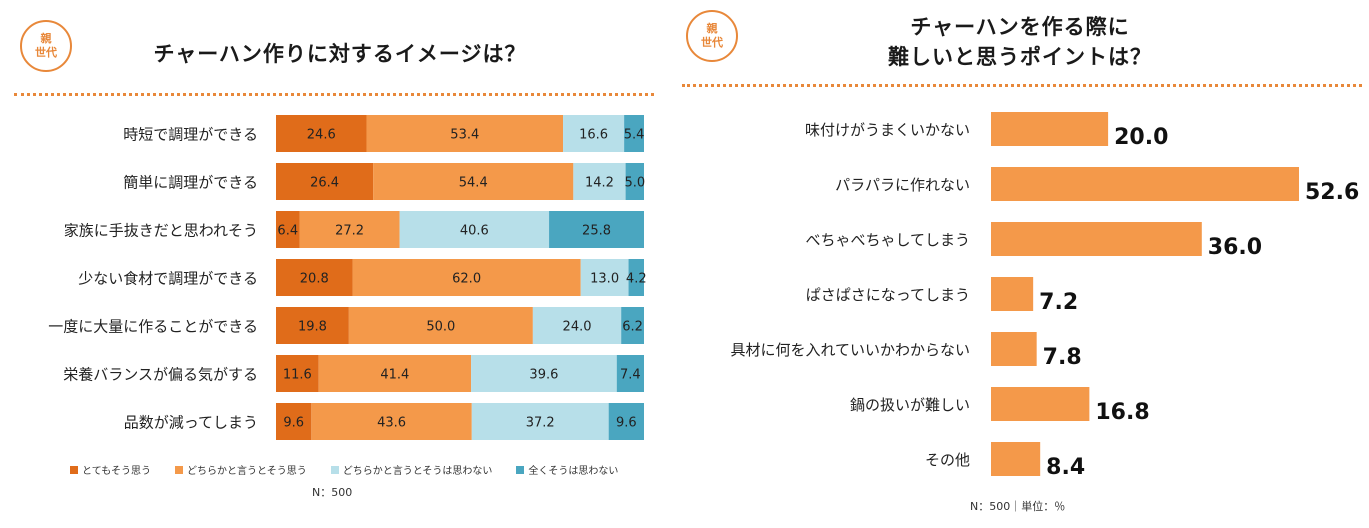 Image resolution: width=1369 pixels, height=528 pixels. What do you see at coordinates (161, 231) in the screenshot?
I see `category-label: 家族に手抜きだと思われそう` at bounding box center [161, 231].